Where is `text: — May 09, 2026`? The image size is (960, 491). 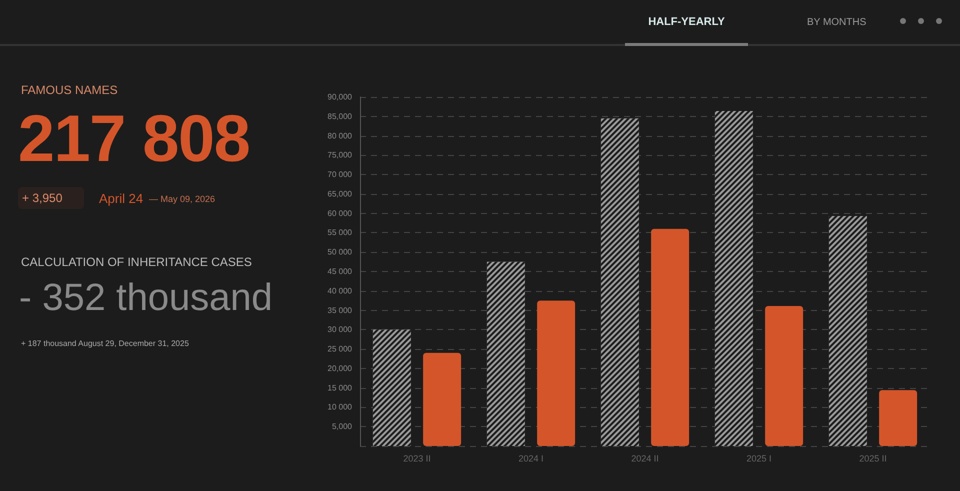 text: — May 09, 2026 is located at coordinates (182, 199).